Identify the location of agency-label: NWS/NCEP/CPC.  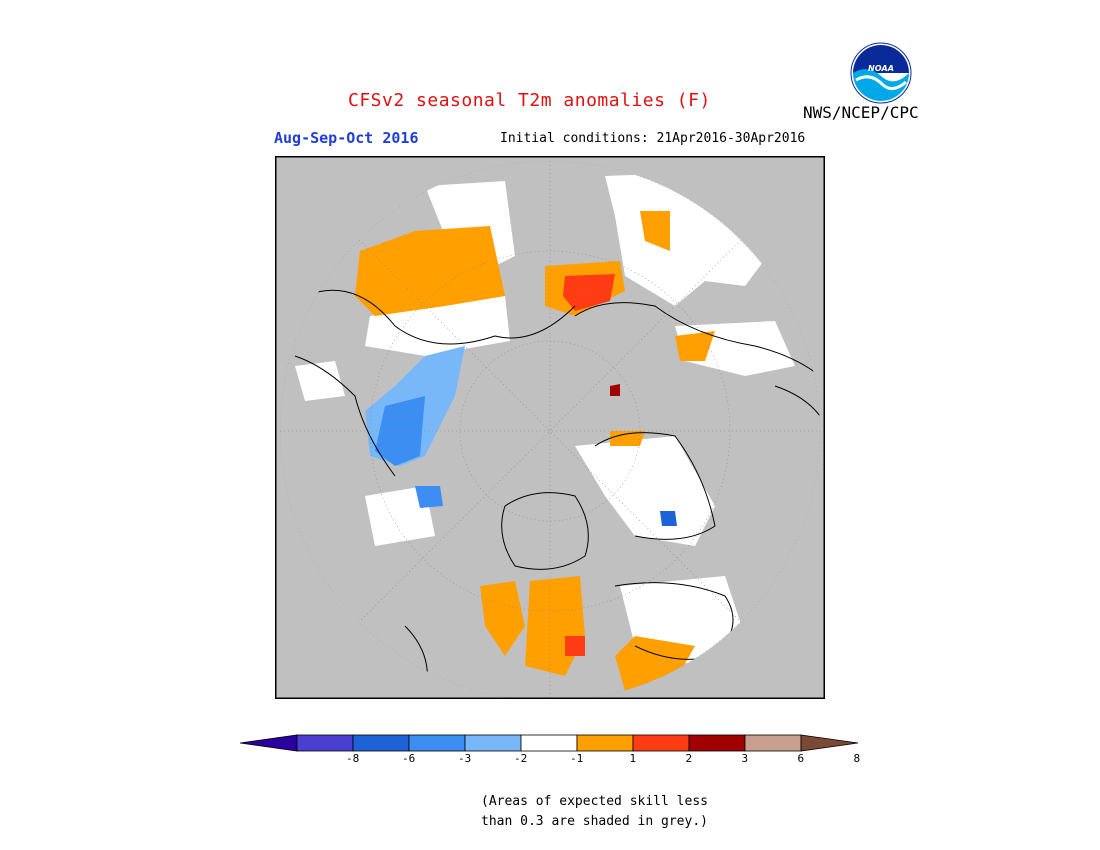
(861, 112).